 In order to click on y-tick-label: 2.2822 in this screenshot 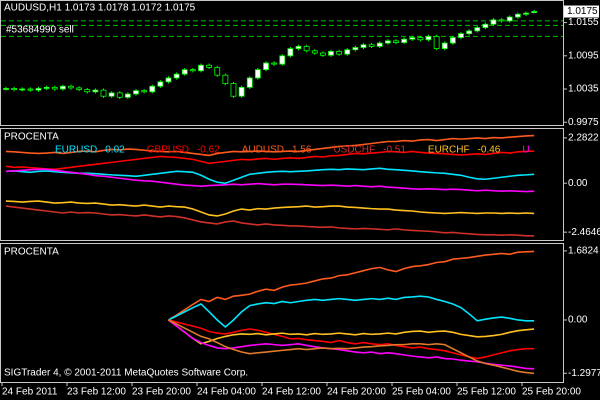, I will do `click(583, 138)`.